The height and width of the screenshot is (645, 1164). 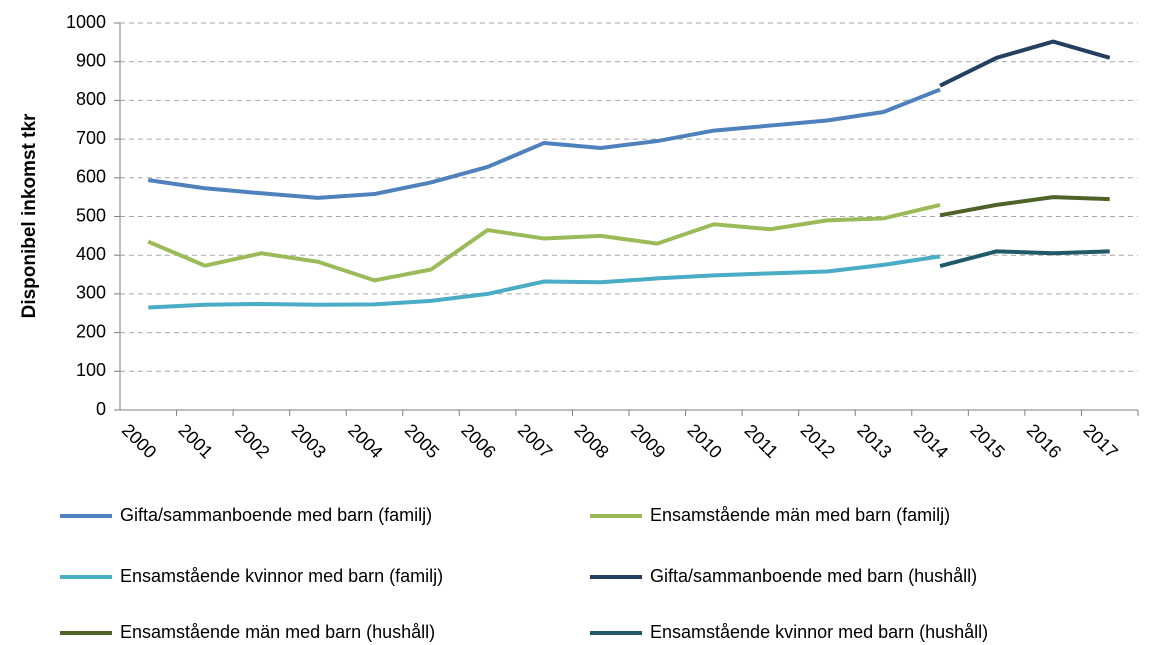 What do you see at coordinates (281, 576) in the screenshot?
I see `legend-label: Ensamstående kvinnor med barn (familj)` at bounding box center [281, 576].